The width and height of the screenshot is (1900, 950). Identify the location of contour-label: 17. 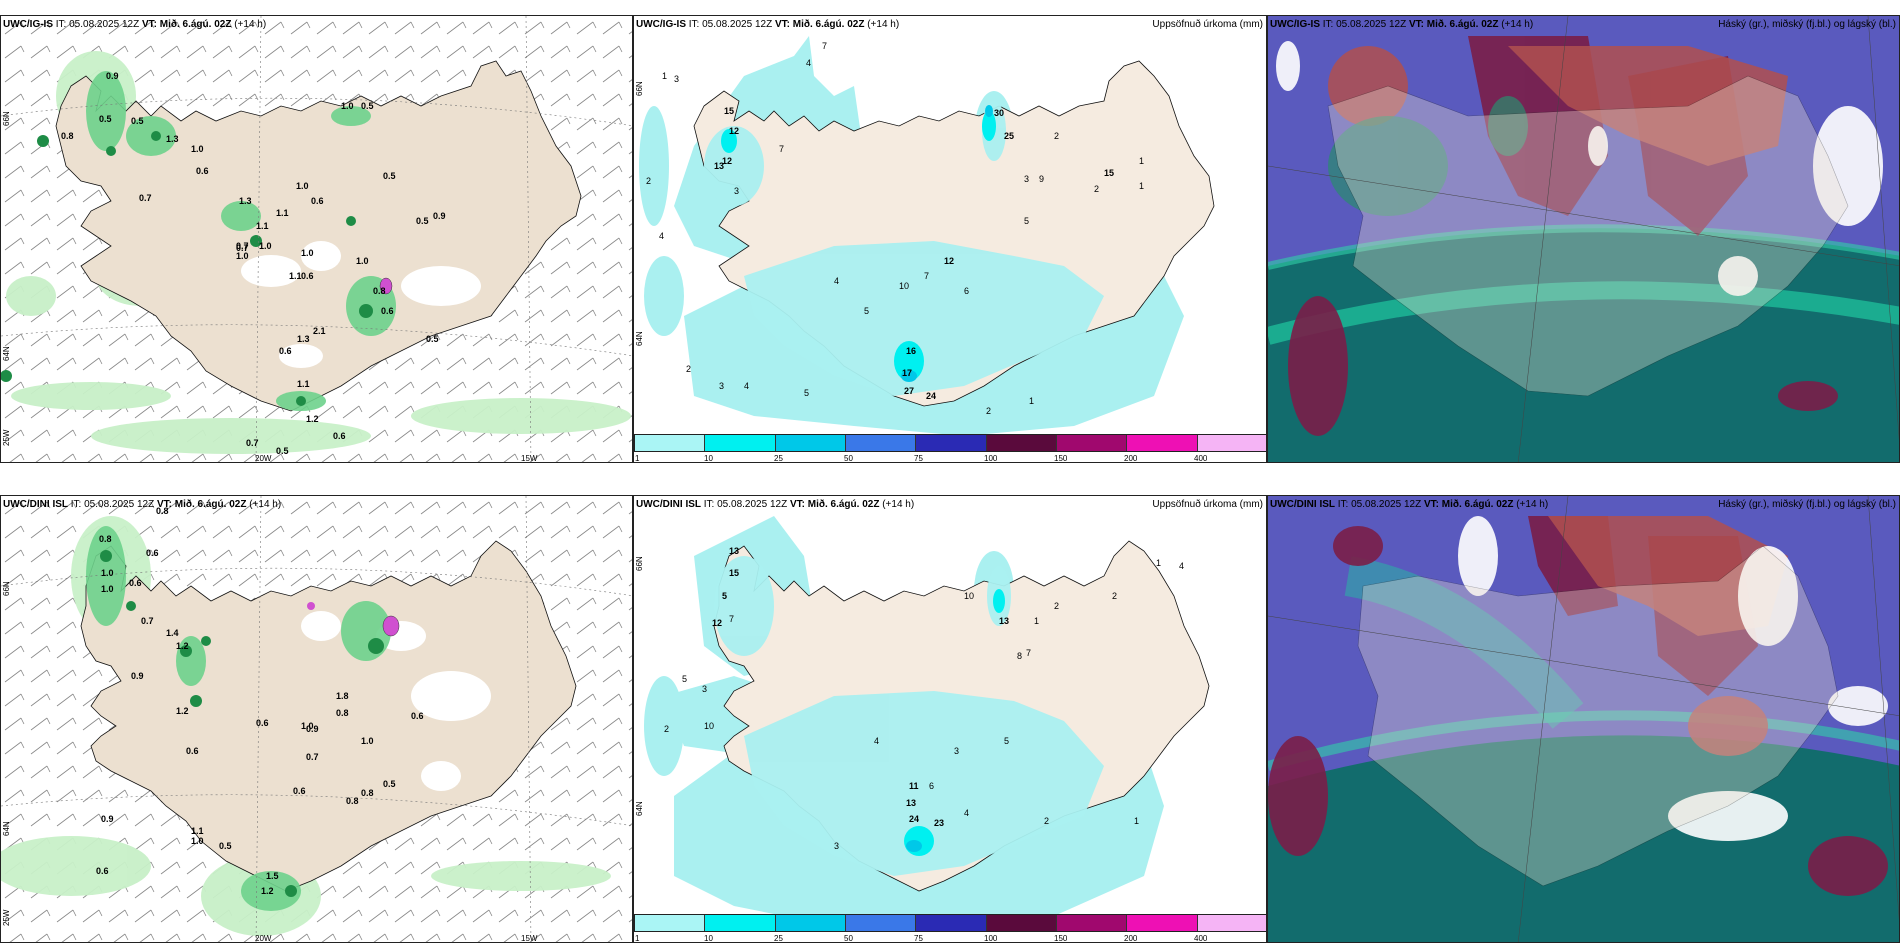
(907, 373).